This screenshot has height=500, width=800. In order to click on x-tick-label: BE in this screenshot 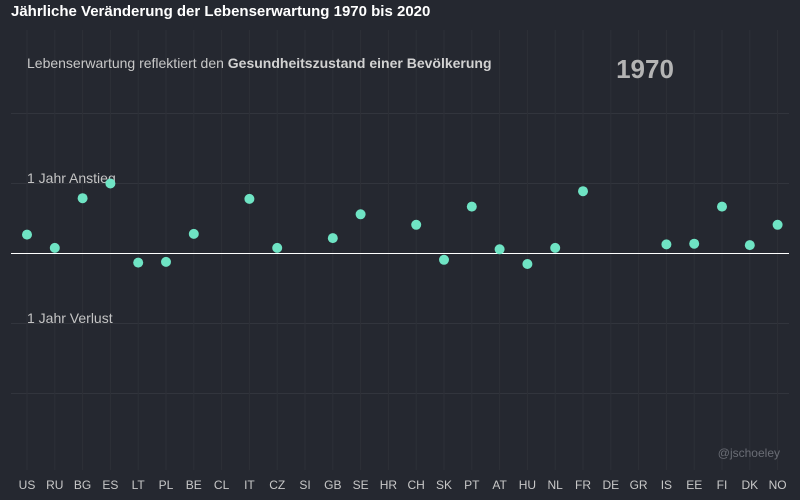, I will do `click(194, 485)`.